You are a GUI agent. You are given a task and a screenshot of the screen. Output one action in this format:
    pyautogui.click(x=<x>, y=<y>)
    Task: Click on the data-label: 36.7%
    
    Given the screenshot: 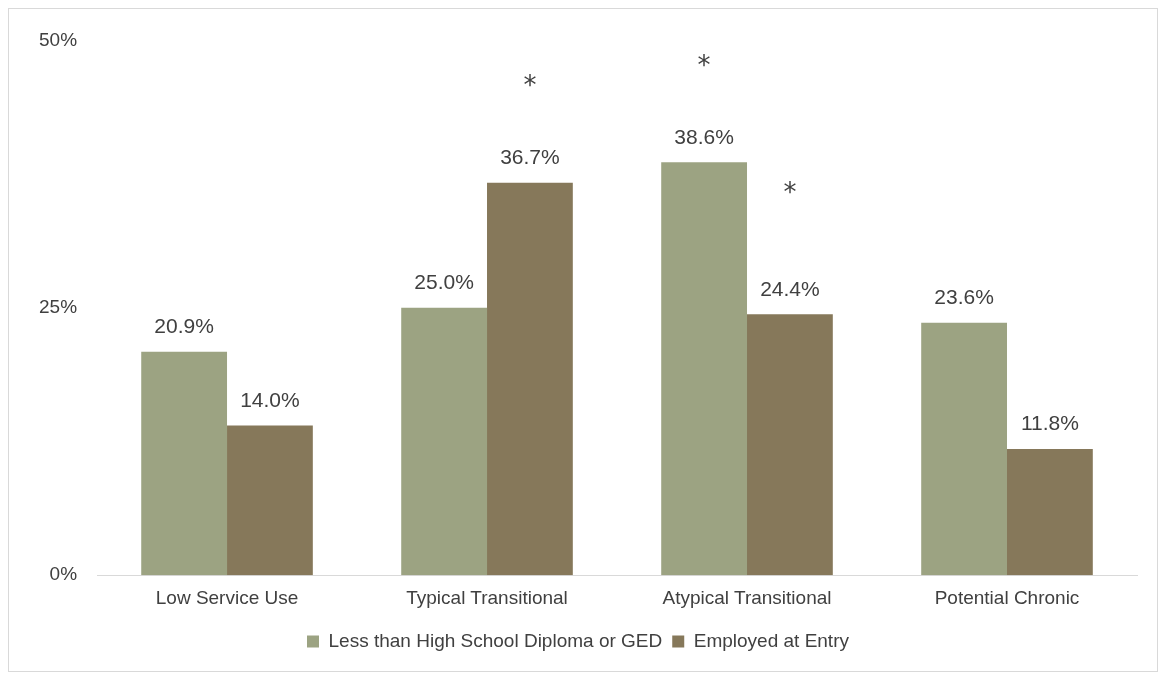 What is the action you would take?
    pyautogui.click(x=530, y=156)
    